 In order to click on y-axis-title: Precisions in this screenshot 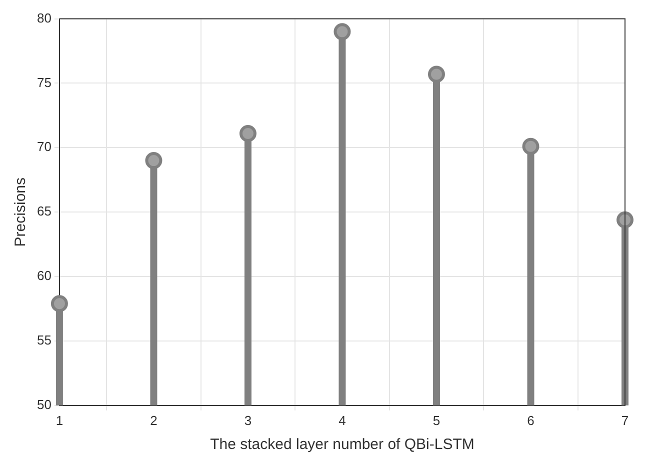, I will do `click(21, 212)`.